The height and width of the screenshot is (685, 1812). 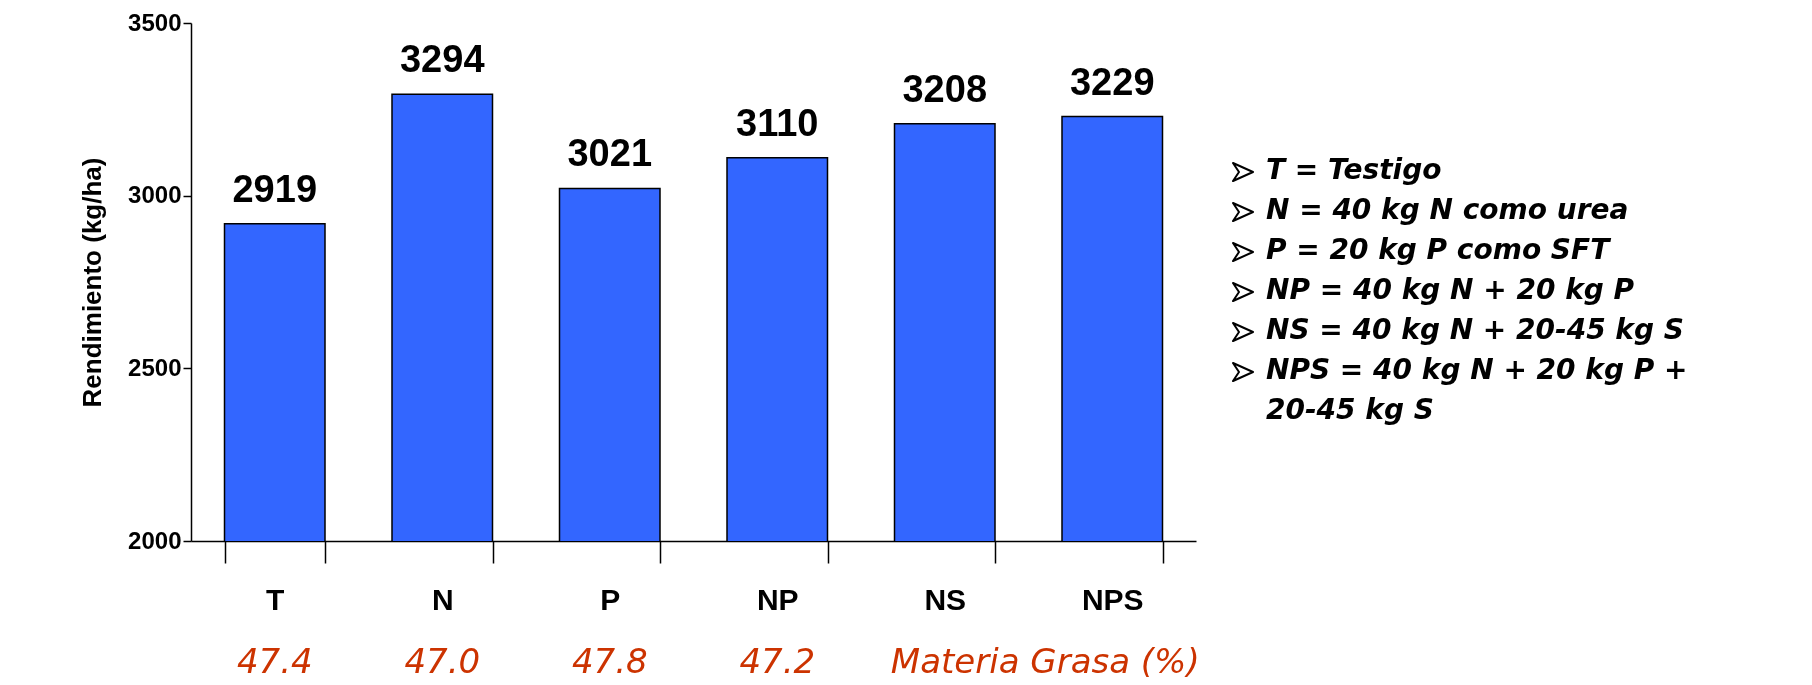 What do you see at coordinates (1477, 390) in the screenshot?
I see `text: NPS = 40 kg N + 20 kg P + 20-45 kg S` at bounding box center [1477, 390].